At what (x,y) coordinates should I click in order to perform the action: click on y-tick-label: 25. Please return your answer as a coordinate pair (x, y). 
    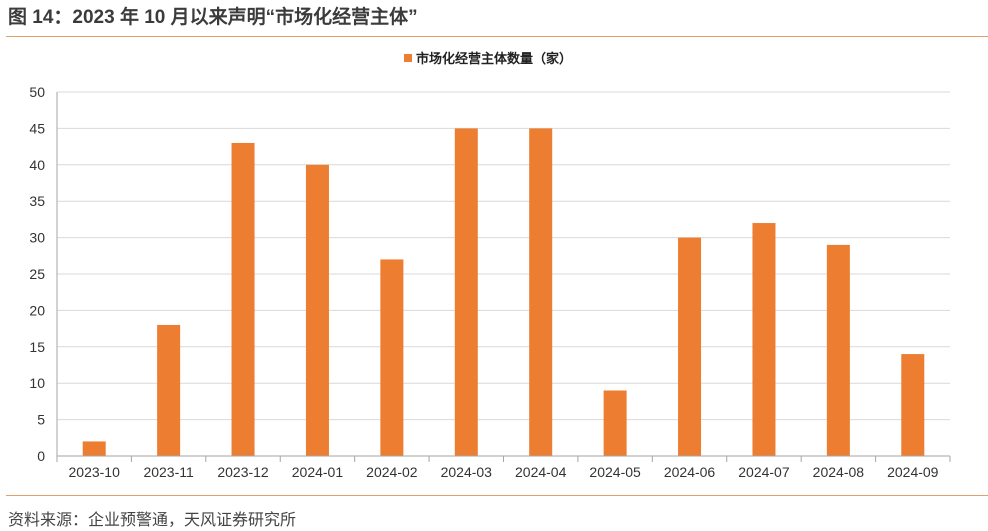
    Looking at the image, I should click on (37, 274).